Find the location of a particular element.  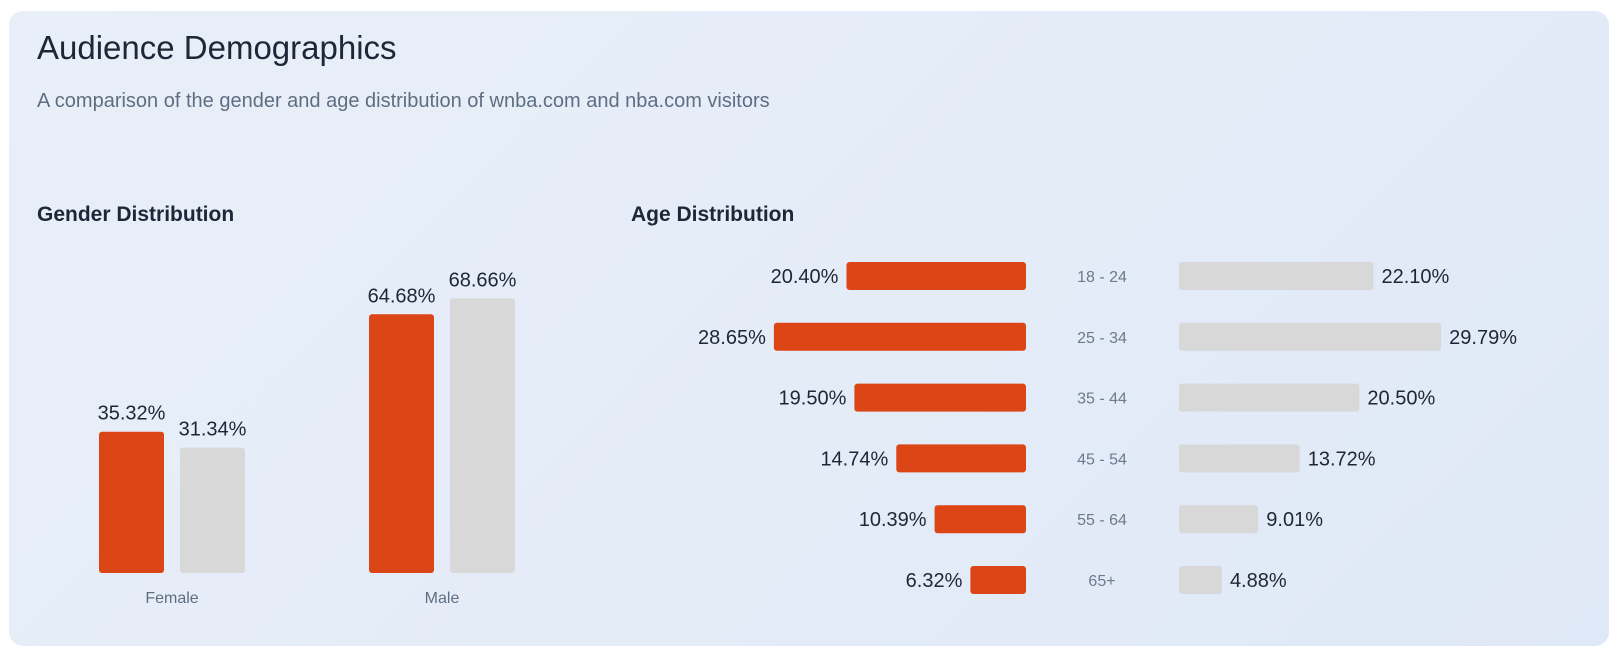

gender-chart-title: Gender Distribution is located at coordinates (136, 214).